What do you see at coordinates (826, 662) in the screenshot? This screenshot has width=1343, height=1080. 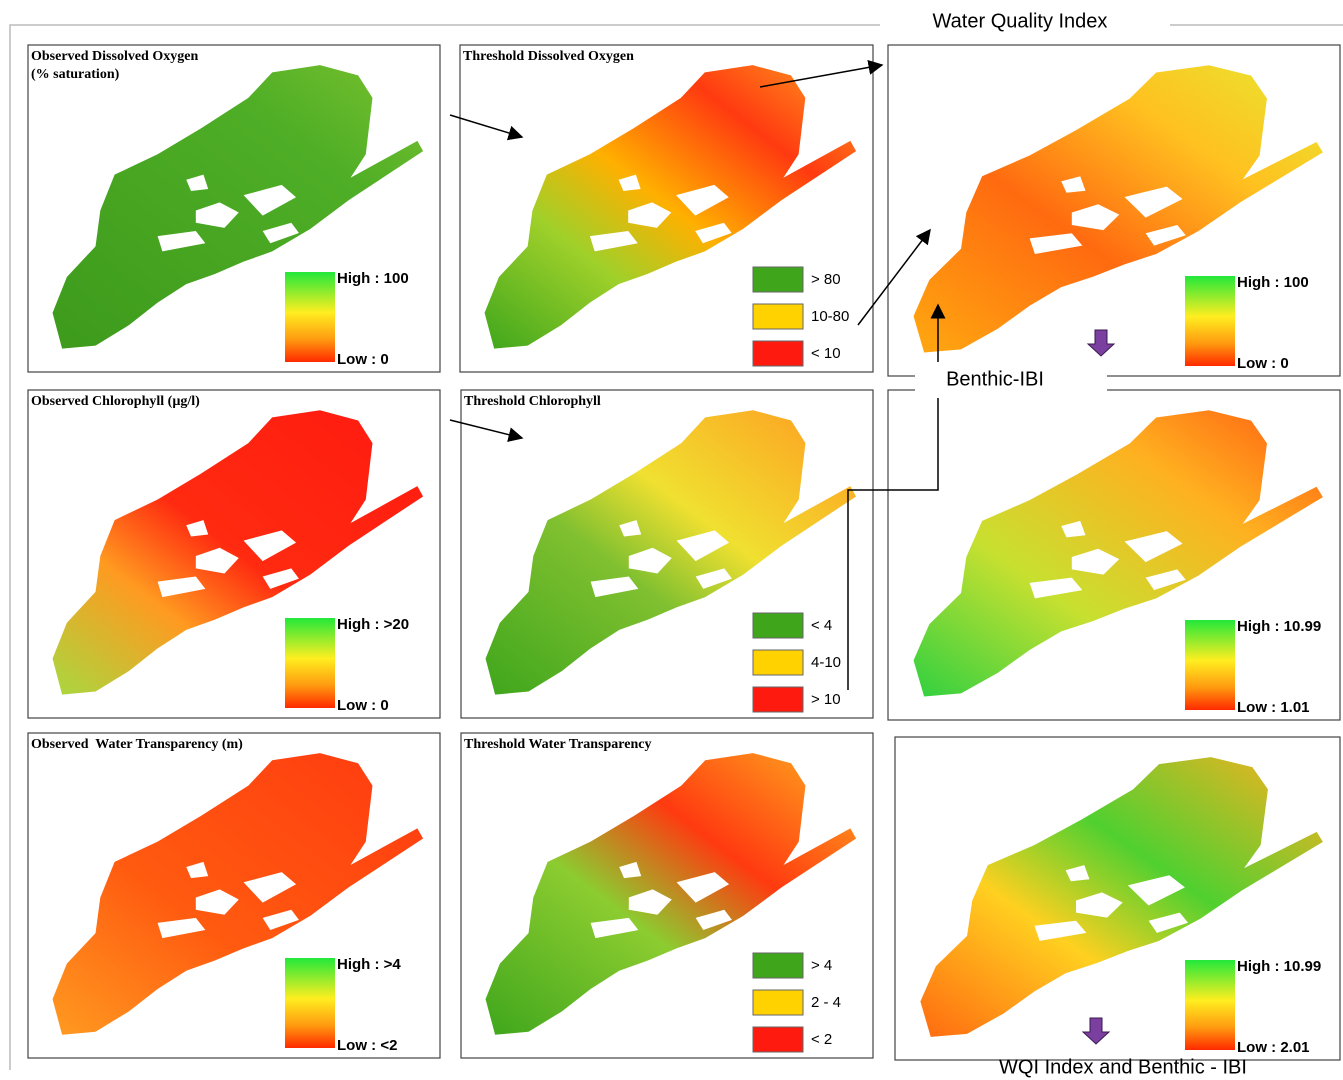 I see `legend-label: 4-10` at bounding box center [826, 662].